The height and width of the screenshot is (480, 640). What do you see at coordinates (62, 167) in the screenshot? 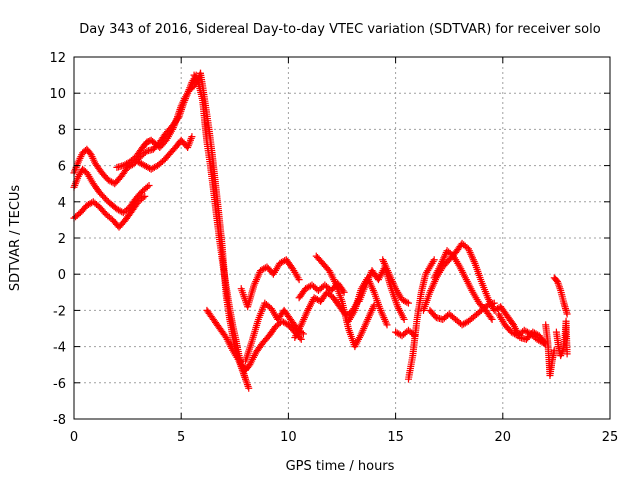
I see `y-tick-label: 6` at bounding box center [62, 167].